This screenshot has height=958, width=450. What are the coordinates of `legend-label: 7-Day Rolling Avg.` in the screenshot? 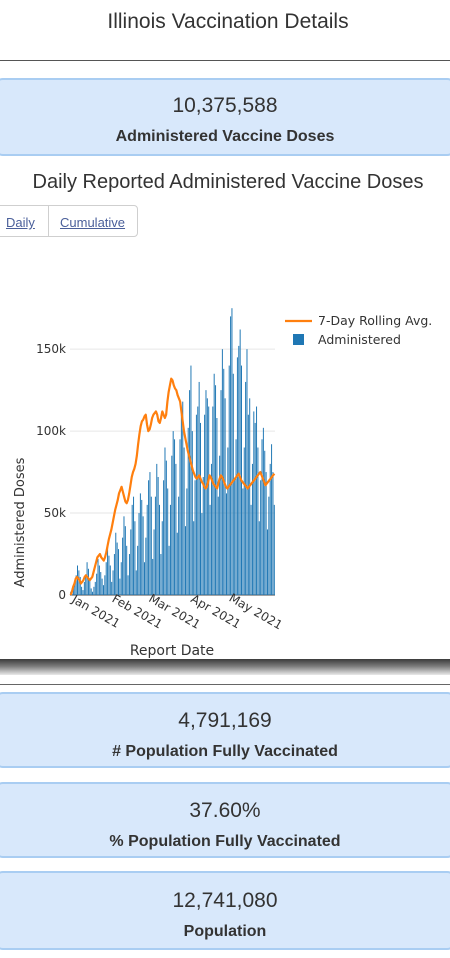 It's located at (375, 320).